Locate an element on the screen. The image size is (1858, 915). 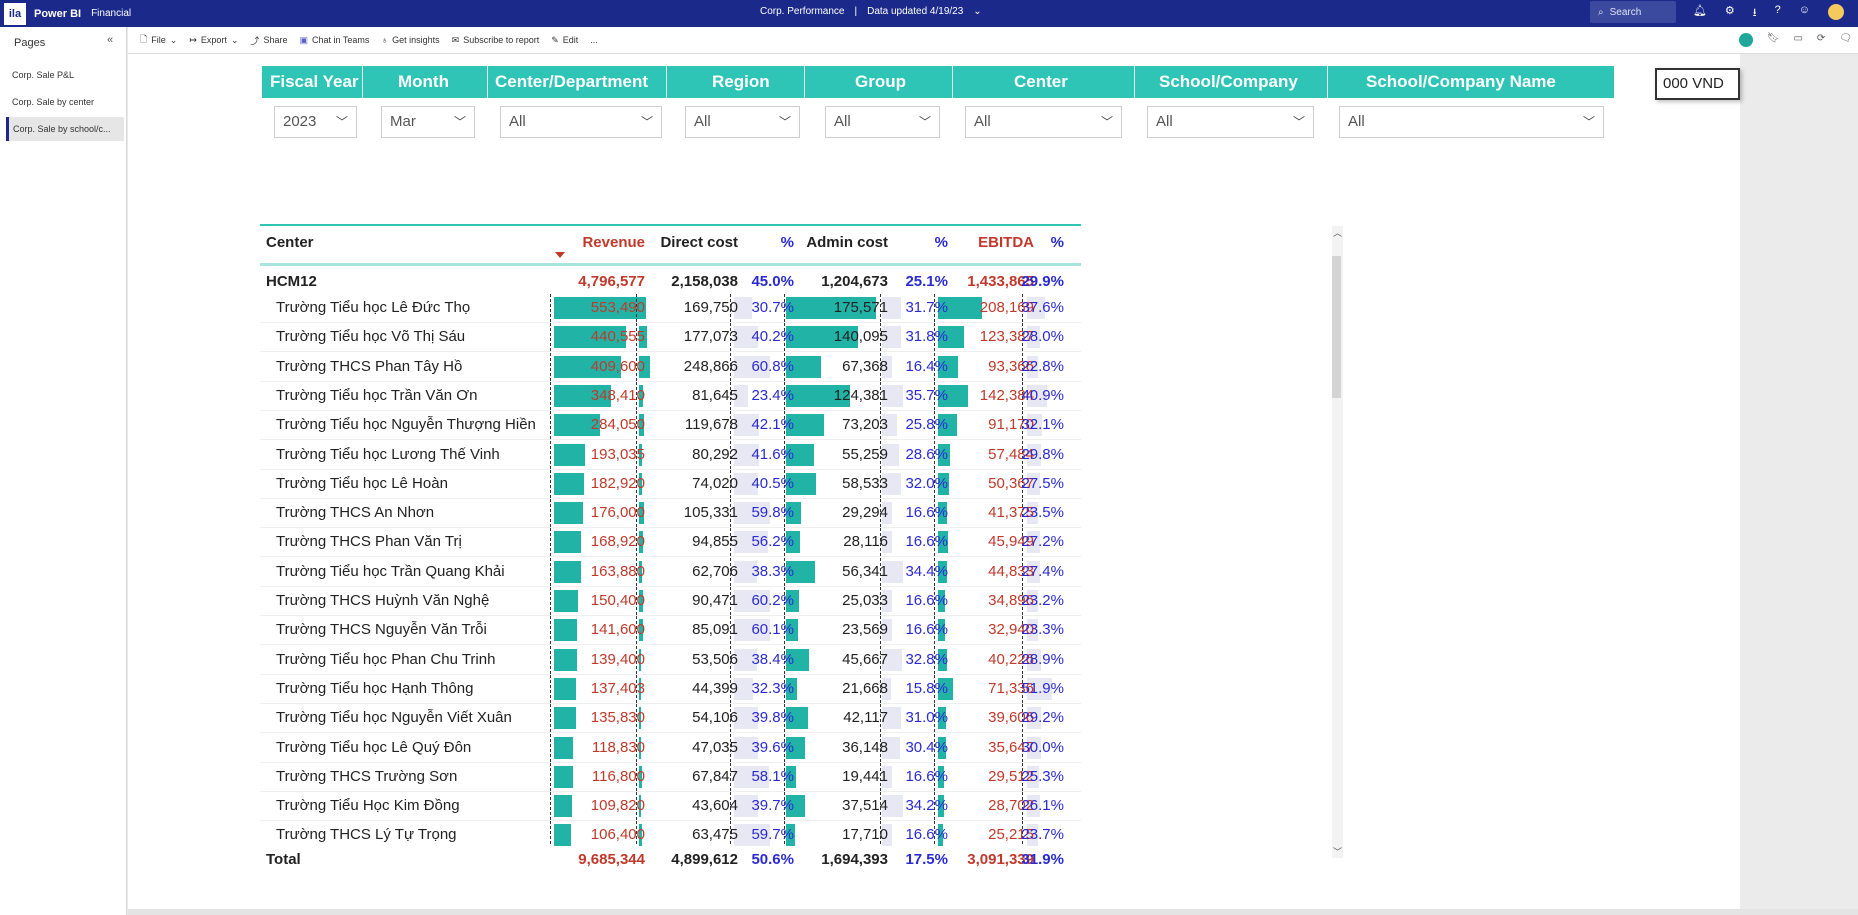
chat-in-teams-button: ▣ Chat in Teams is located at coordinates (334, 40).